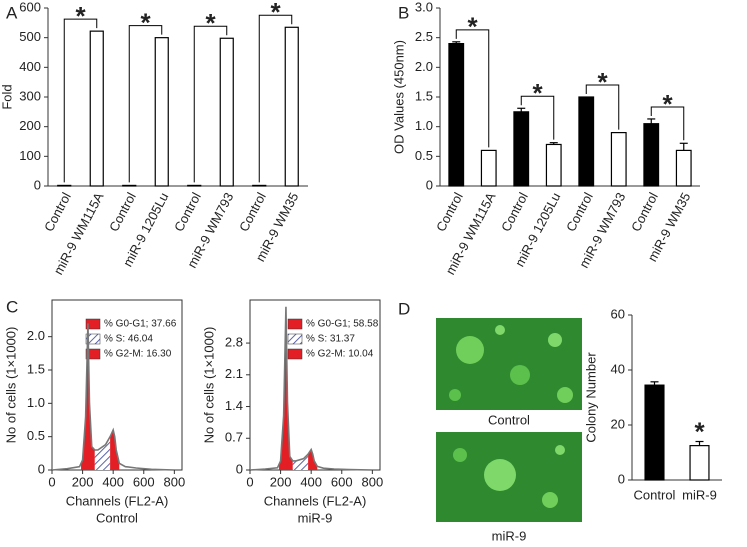 The image size is (747, 547). What do you see at coordinates (404, 308) in the screenshot?
I see `panel-label: D` at bounding box center [404, 308].